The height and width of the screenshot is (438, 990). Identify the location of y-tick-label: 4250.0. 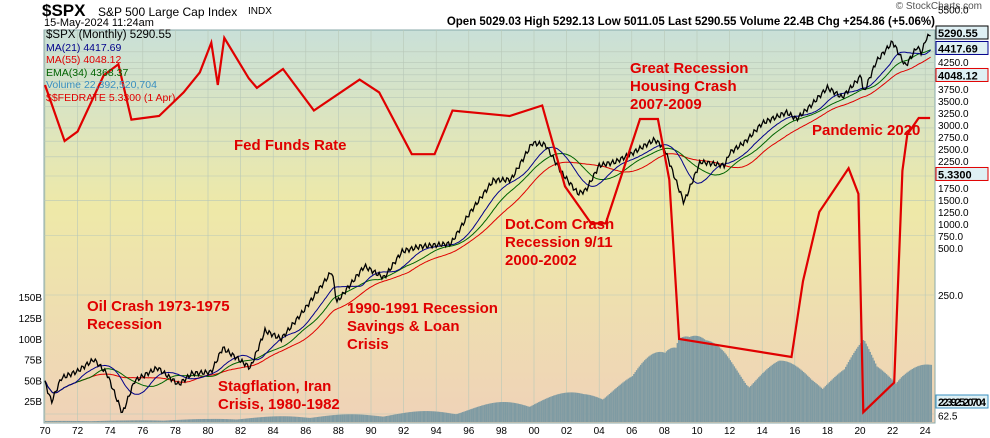
(953, 63).